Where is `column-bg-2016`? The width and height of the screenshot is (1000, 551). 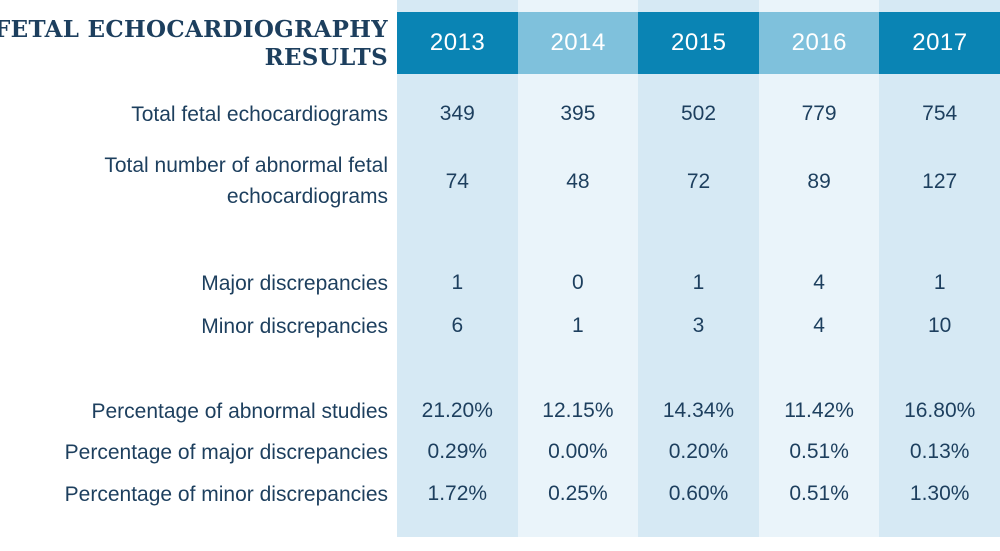
column-bg-2016 is located at coordinates (819, 268).